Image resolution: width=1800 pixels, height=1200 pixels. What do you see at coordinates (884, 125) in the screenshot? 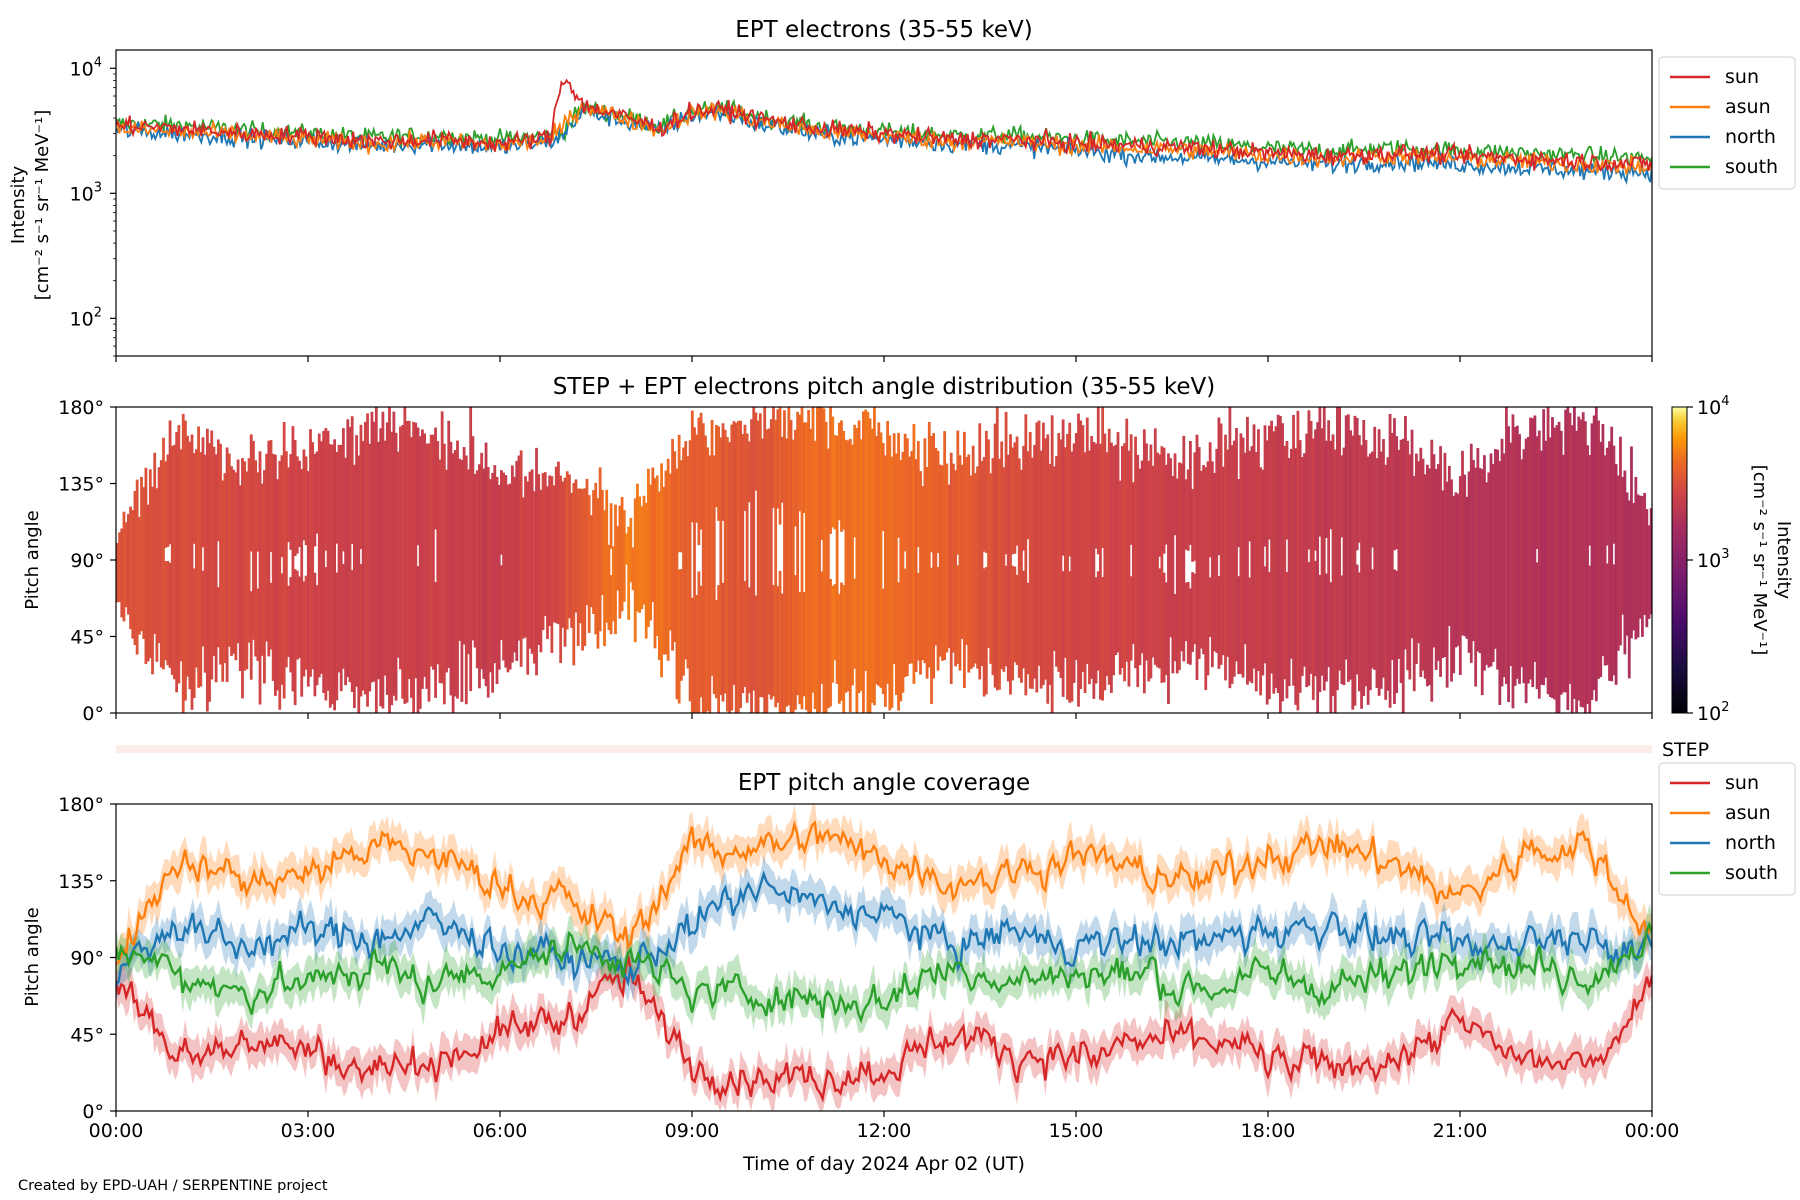
I see `series-line-sun` at bounding box center [884, 125].